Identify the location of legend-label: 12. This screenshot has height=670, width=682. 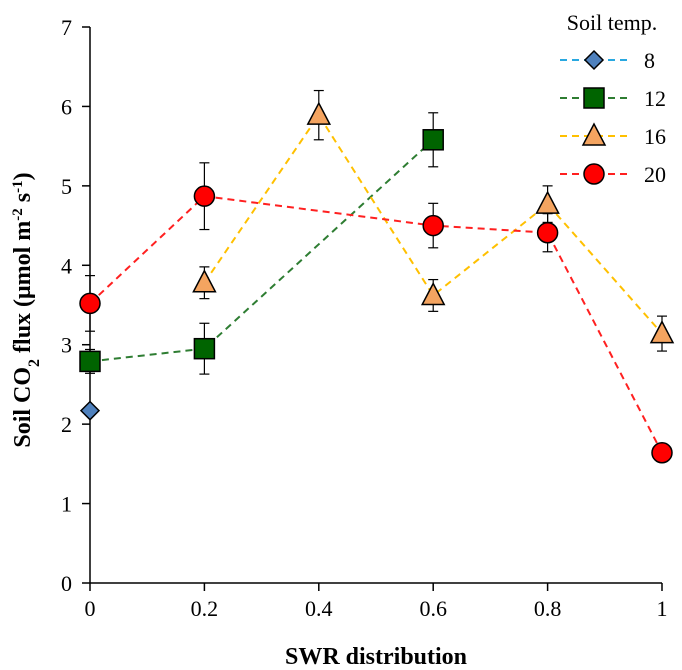
(655, 98).